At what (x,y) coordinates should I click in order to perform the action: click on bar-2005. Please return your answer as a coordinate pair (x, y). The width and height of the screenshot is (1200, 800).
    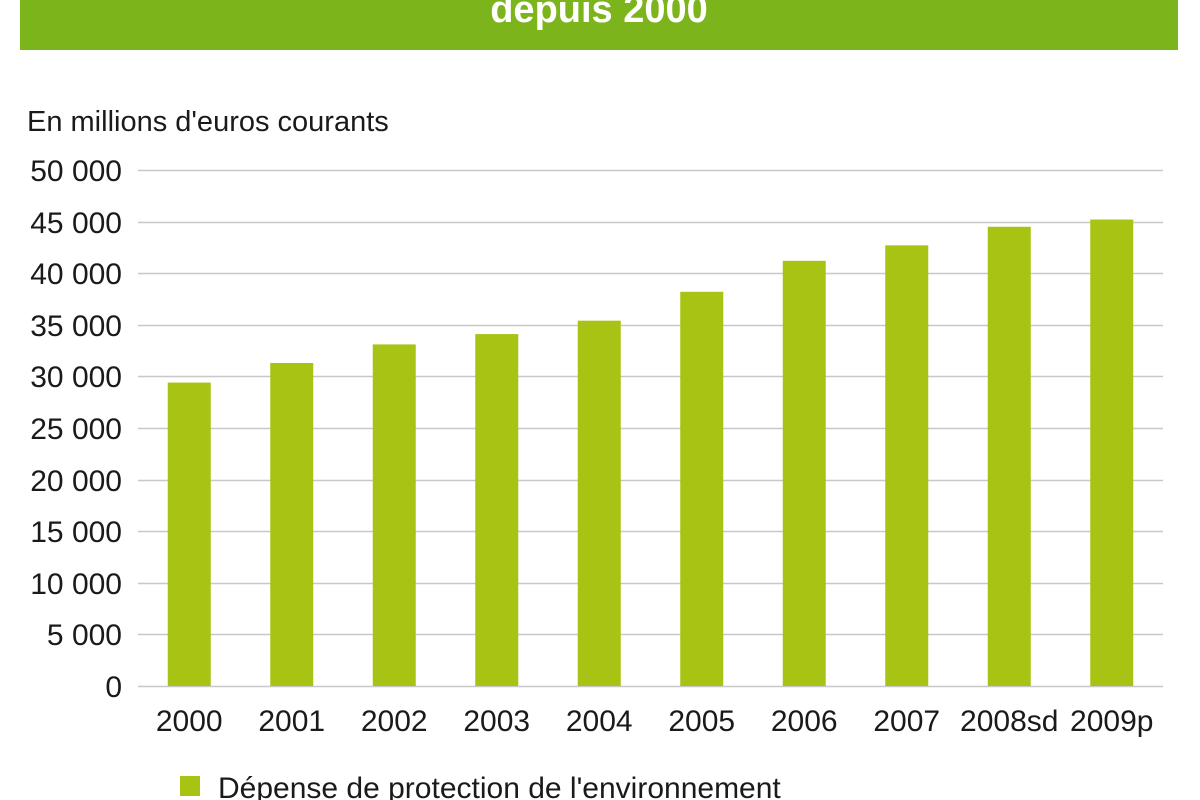
    Looking at the image, I should click on (702, 488).